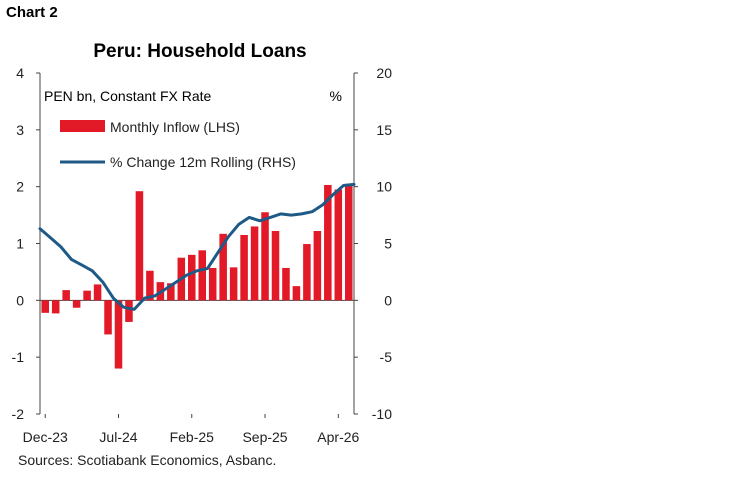  I want to click on legend-label-bar: Monthly Inflow (LHS), so click(175, 127).